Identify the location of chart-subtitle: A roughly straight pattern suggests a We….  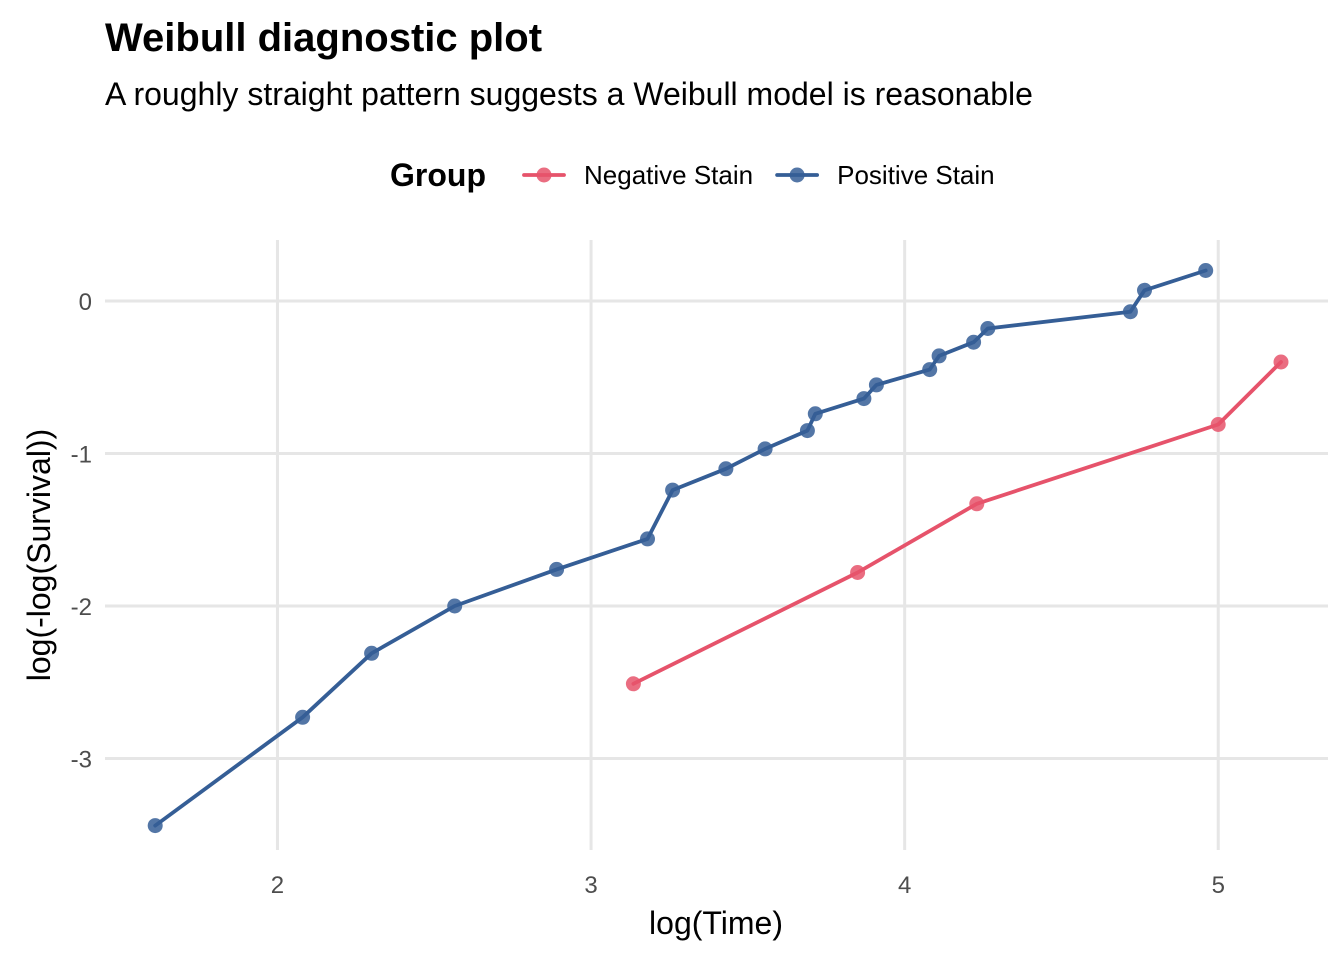
(569, 94).